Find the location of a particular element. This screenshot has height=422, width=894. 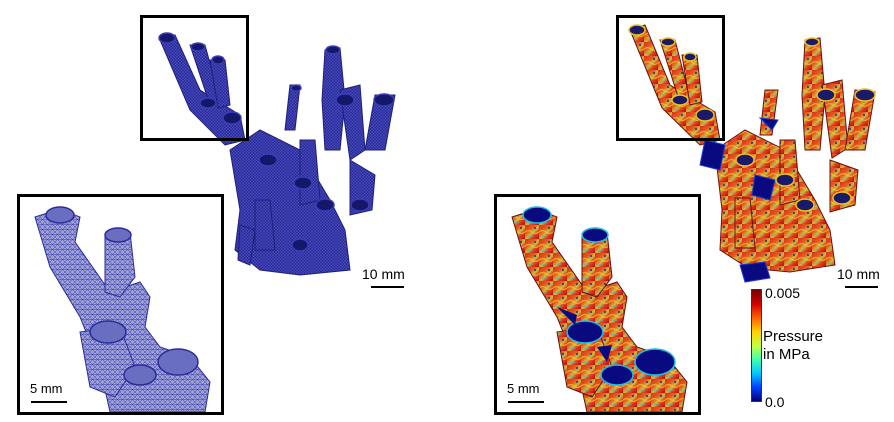

left-inset-panel is located at coordinates (120, 304).